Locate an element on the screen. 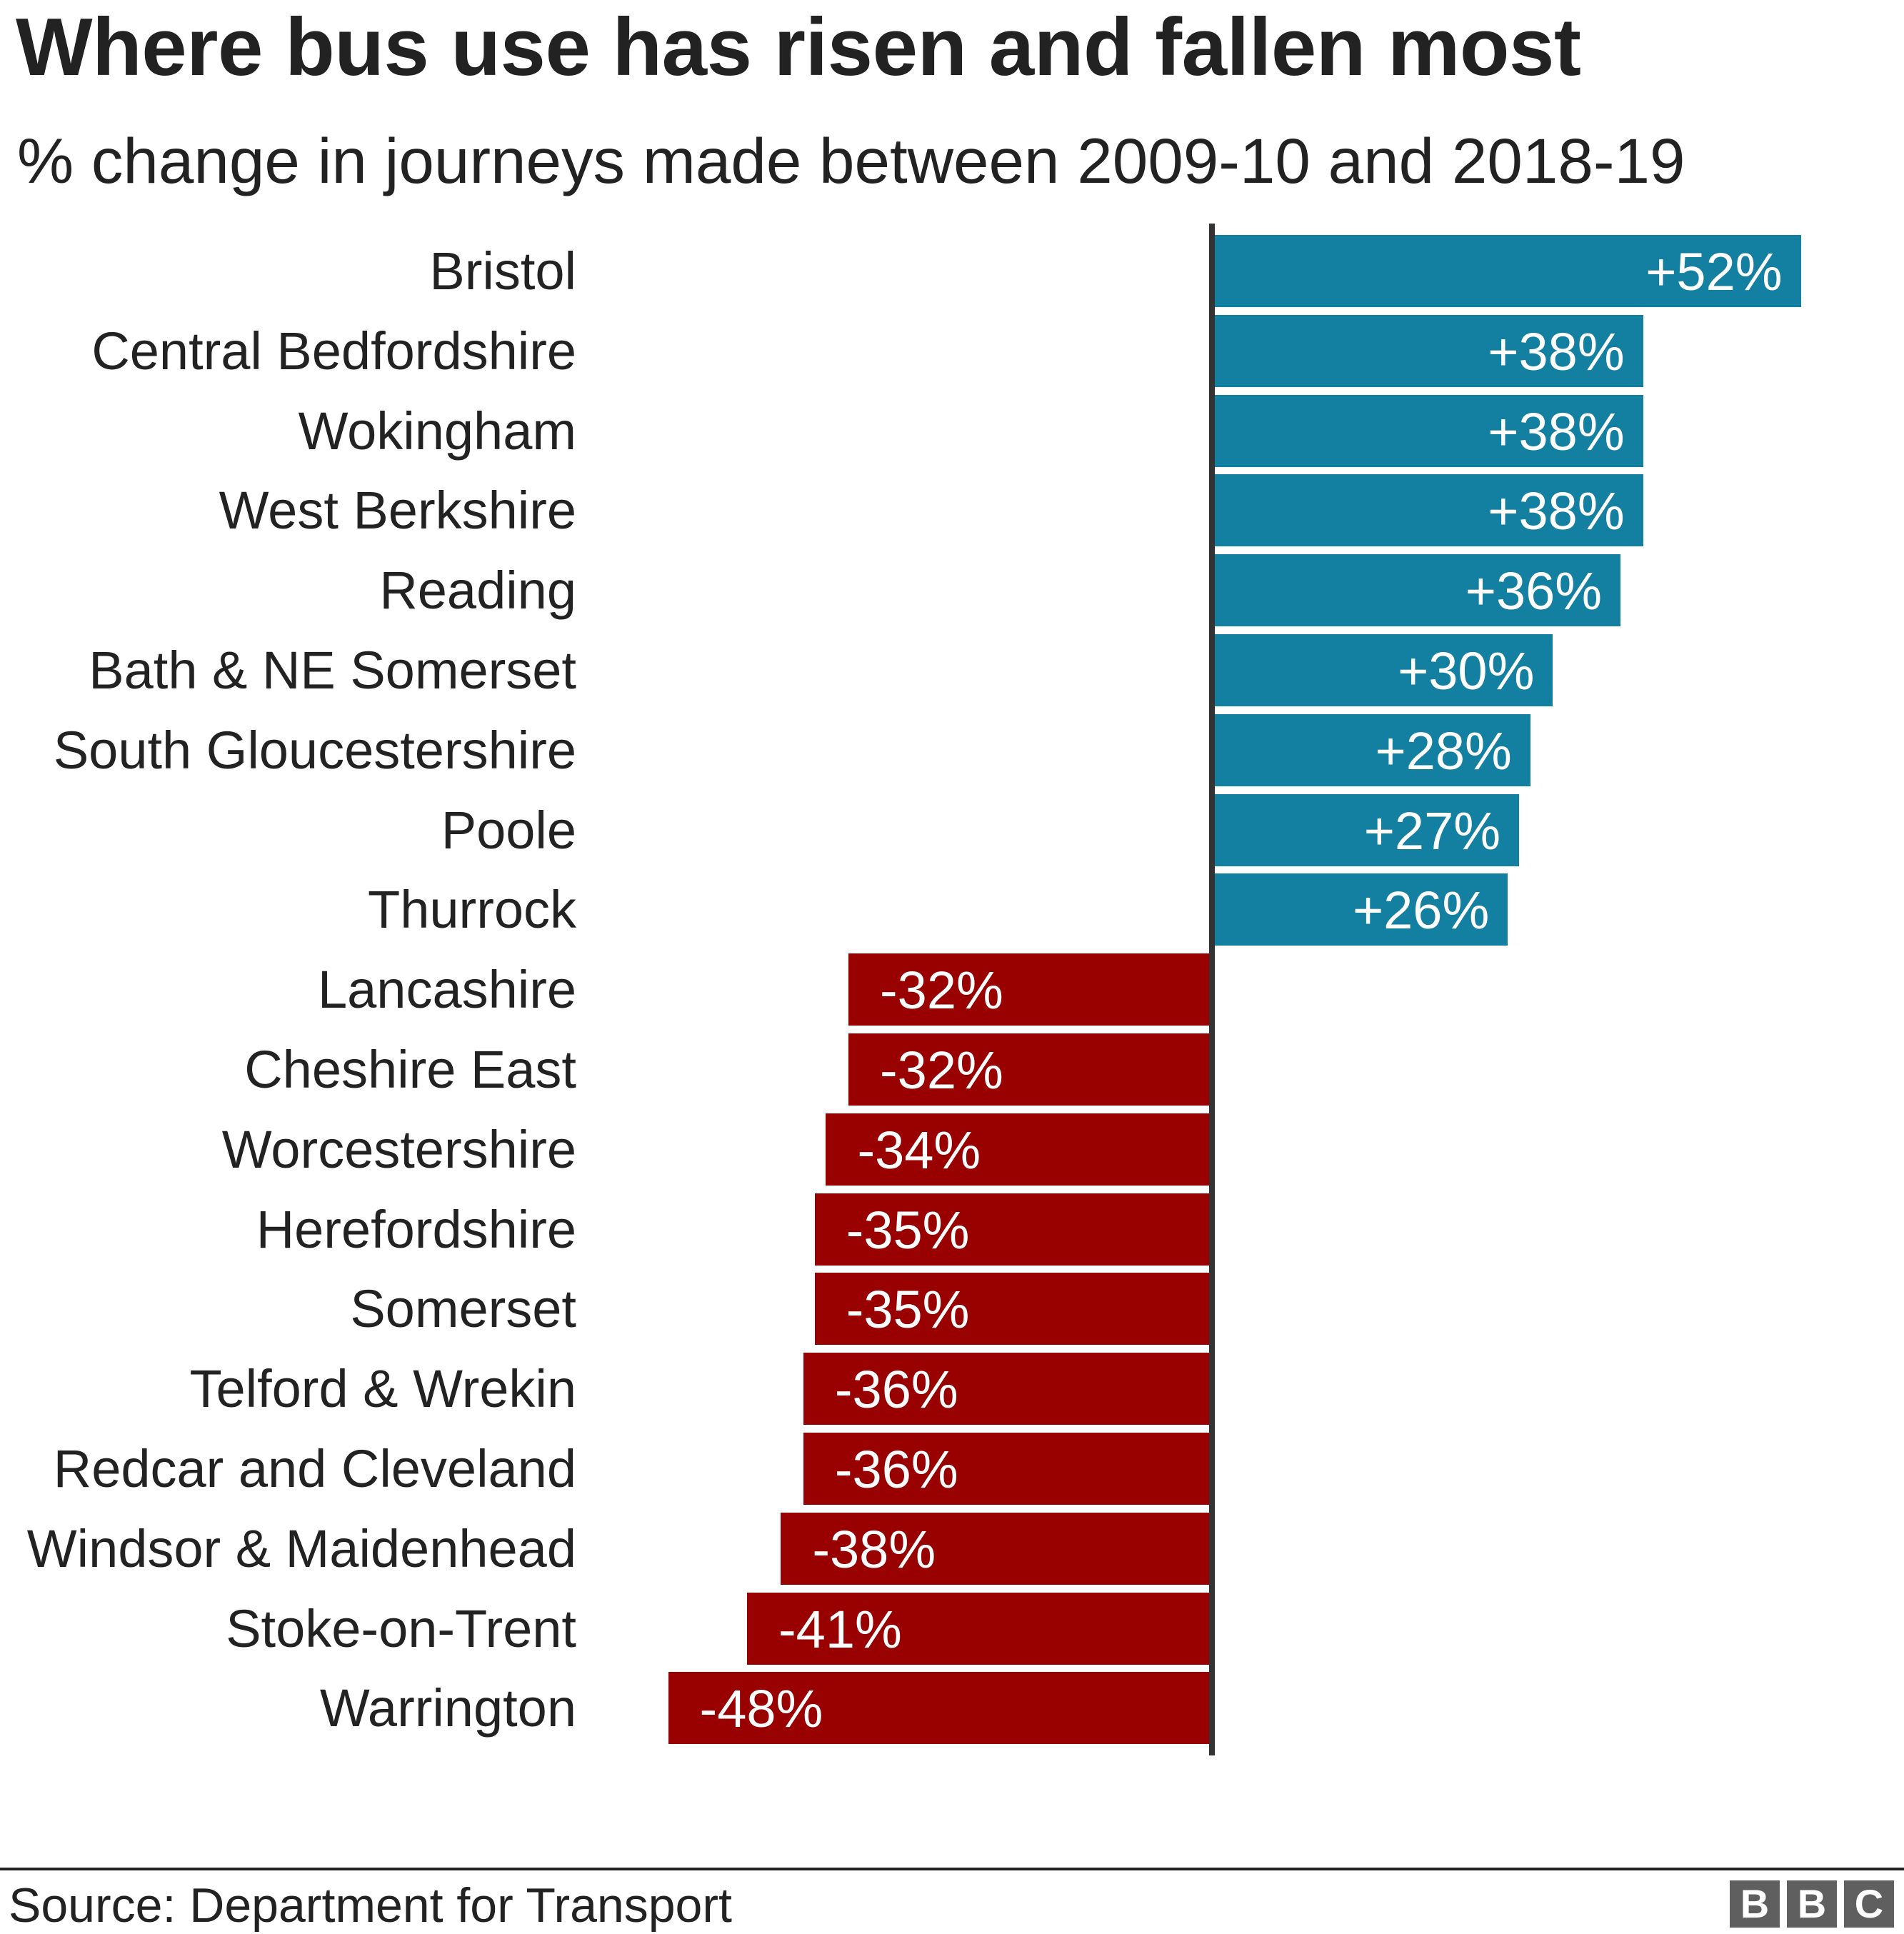  category-label: Warrington is located at coordinates (447, 1708).